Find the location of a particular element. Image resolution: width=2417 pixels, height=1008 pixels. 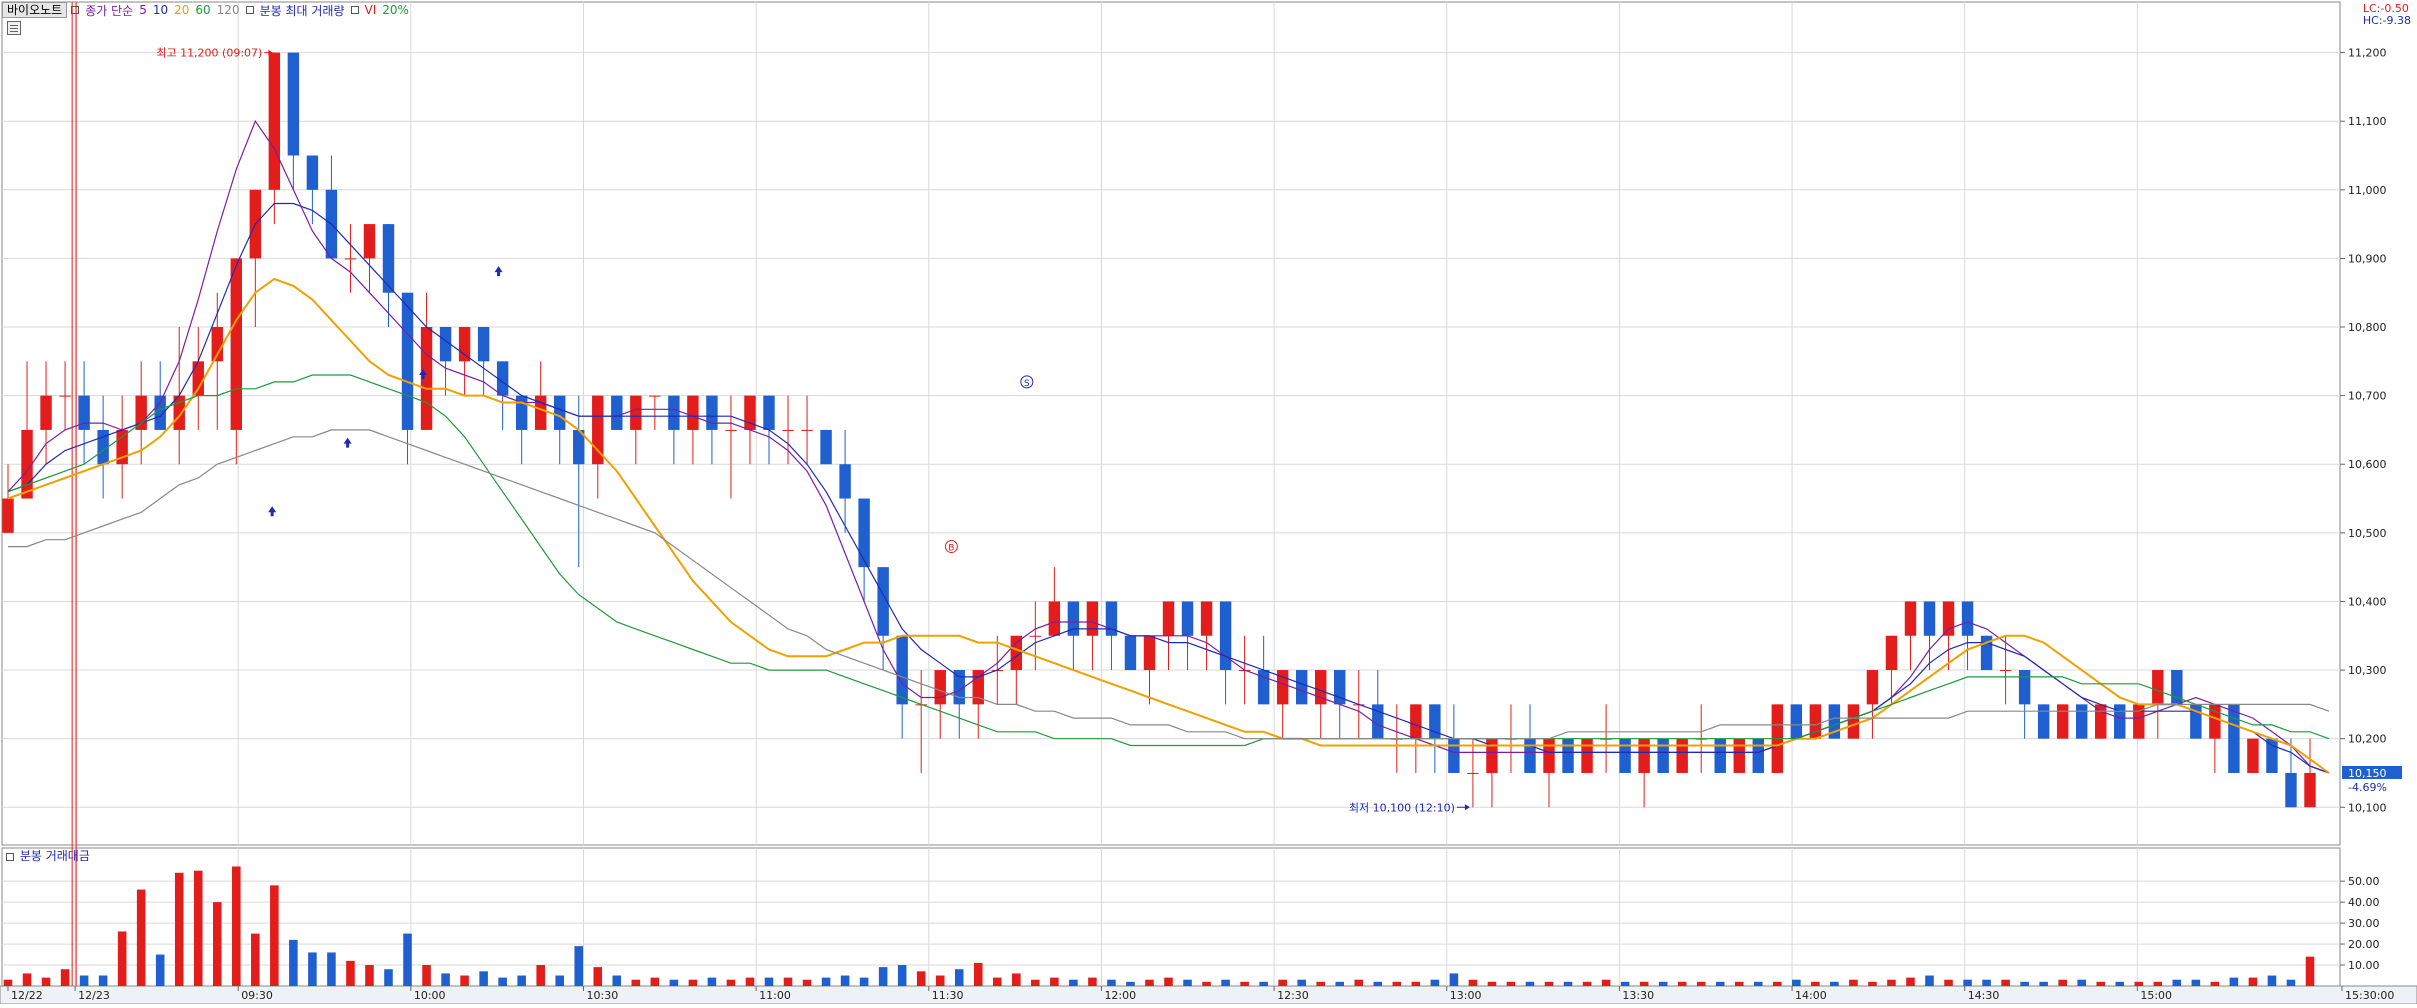

ma-settings-icon is located at coordinates (75, 10).